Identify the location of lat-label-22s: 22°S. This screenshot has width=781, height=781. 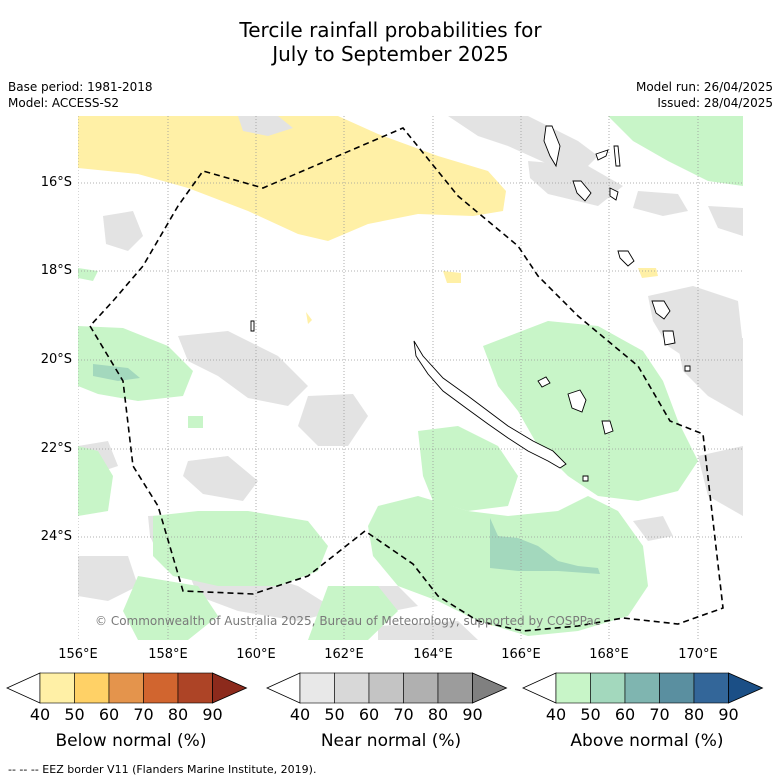
(56, 448).